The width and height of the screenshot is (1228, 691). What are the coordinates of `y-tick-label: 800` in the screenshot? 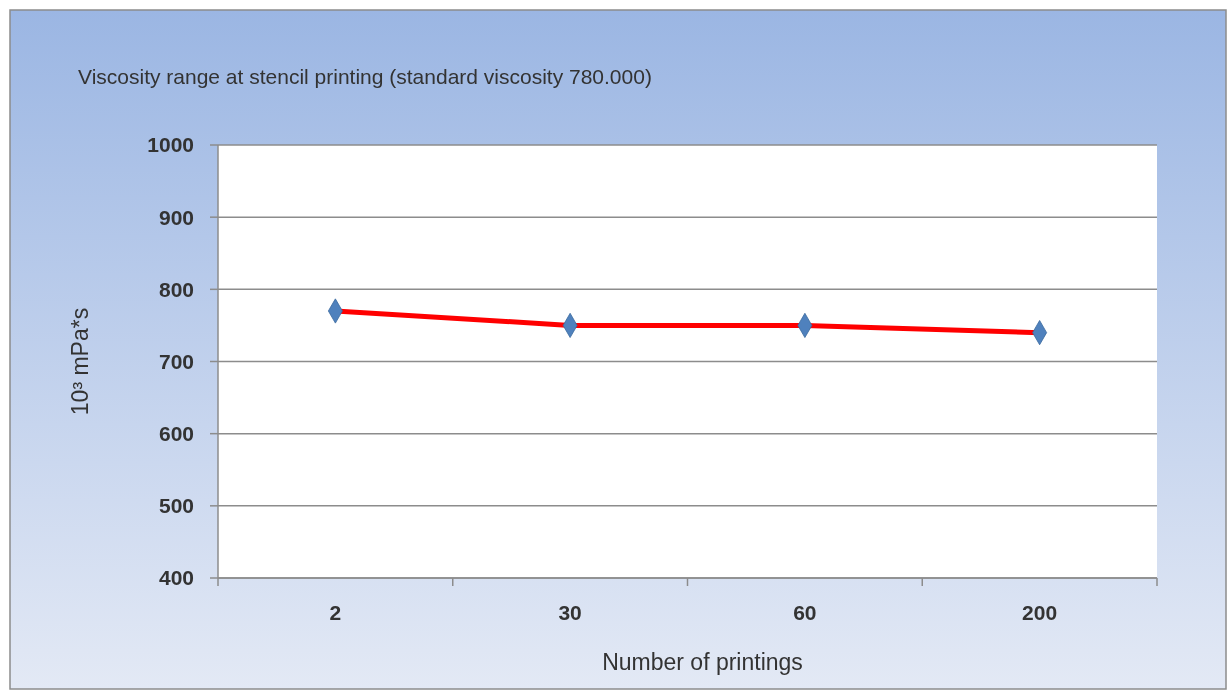 It's located at (176, 289).